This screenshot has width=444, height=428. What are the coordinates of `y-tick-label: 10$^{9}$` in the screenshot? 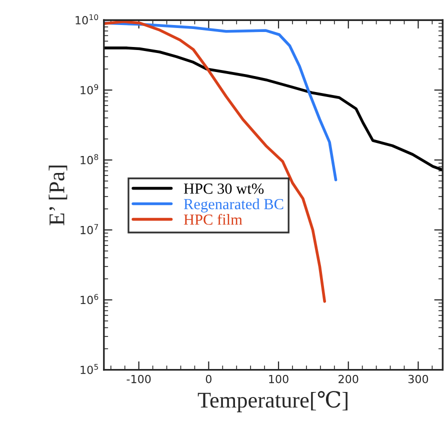 It's located at (89, 89).